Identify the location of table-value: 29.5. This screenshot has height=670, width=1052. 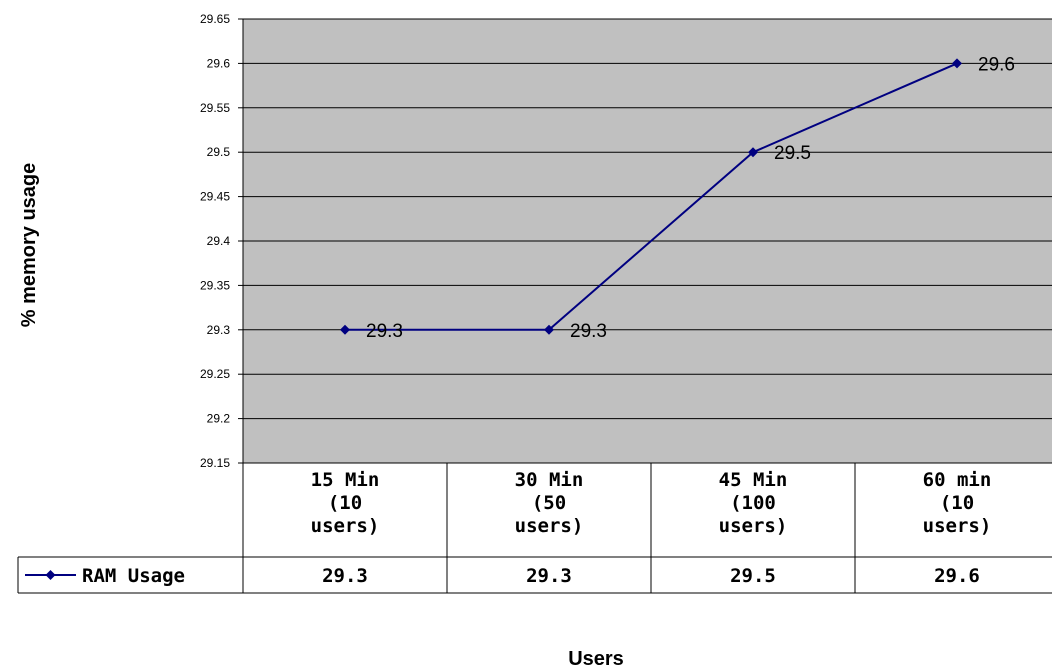
(753, 576).